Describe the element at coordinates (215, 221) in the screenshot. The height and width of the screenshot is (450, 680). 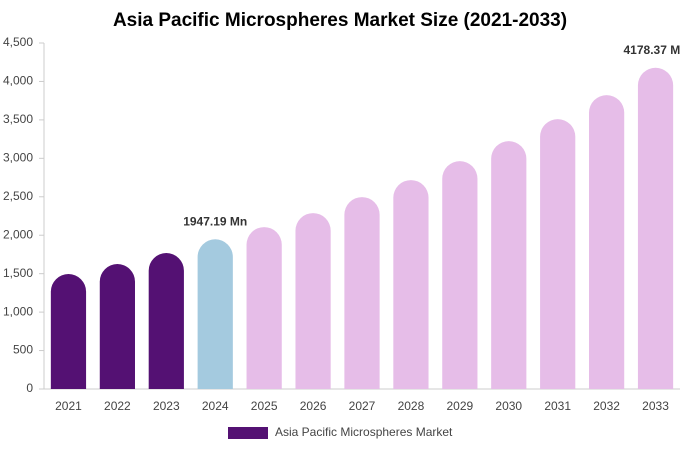
I see `value-label: 1947.19 Mn` at that location.